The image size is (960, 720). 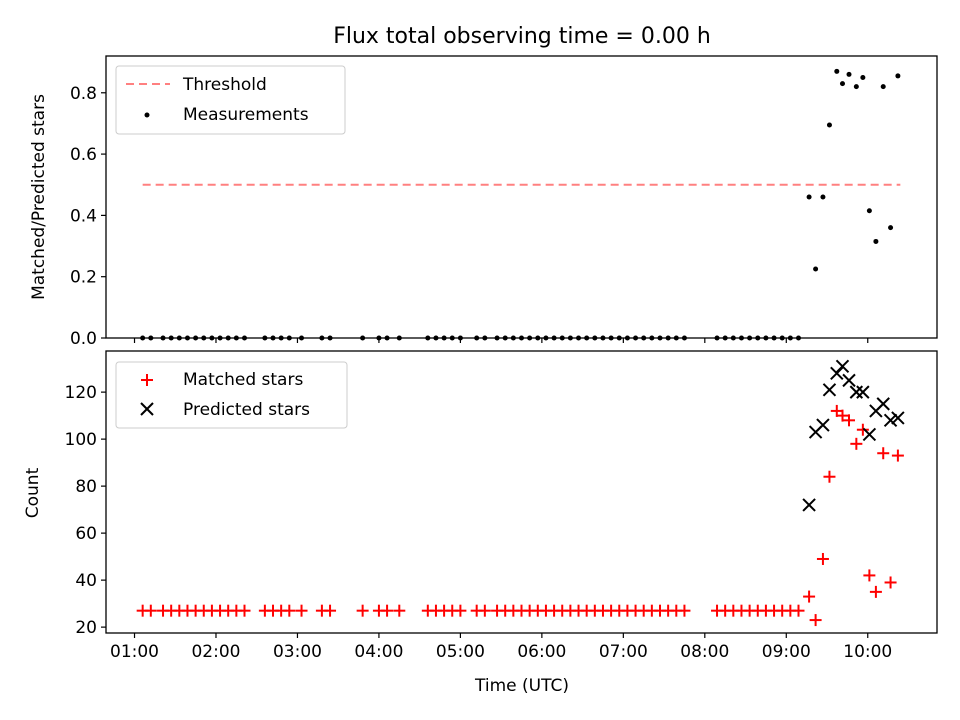 I want to click on xtick-label: 07:00, so click(x=623, y=652).